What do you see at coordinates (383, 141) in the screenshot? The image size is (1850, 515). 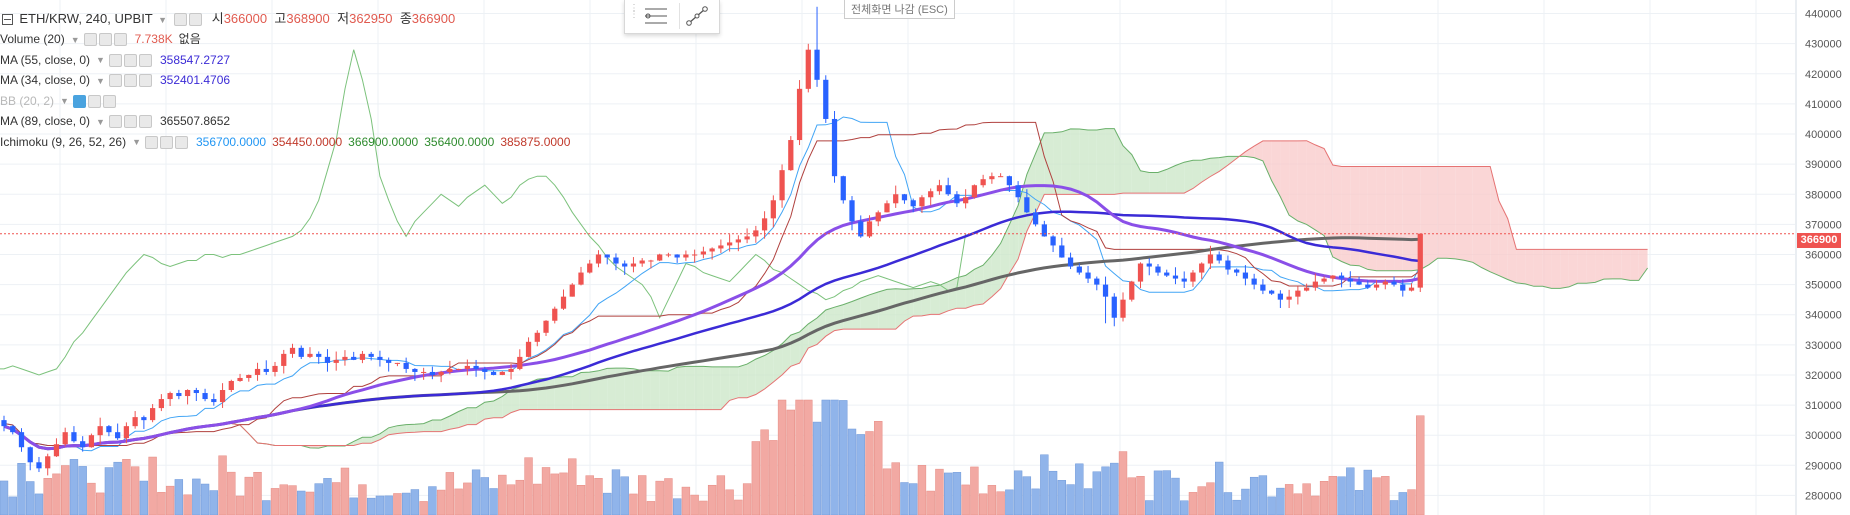 I see `indicator-value: 366900.0000` at bounding box center [383, 141].